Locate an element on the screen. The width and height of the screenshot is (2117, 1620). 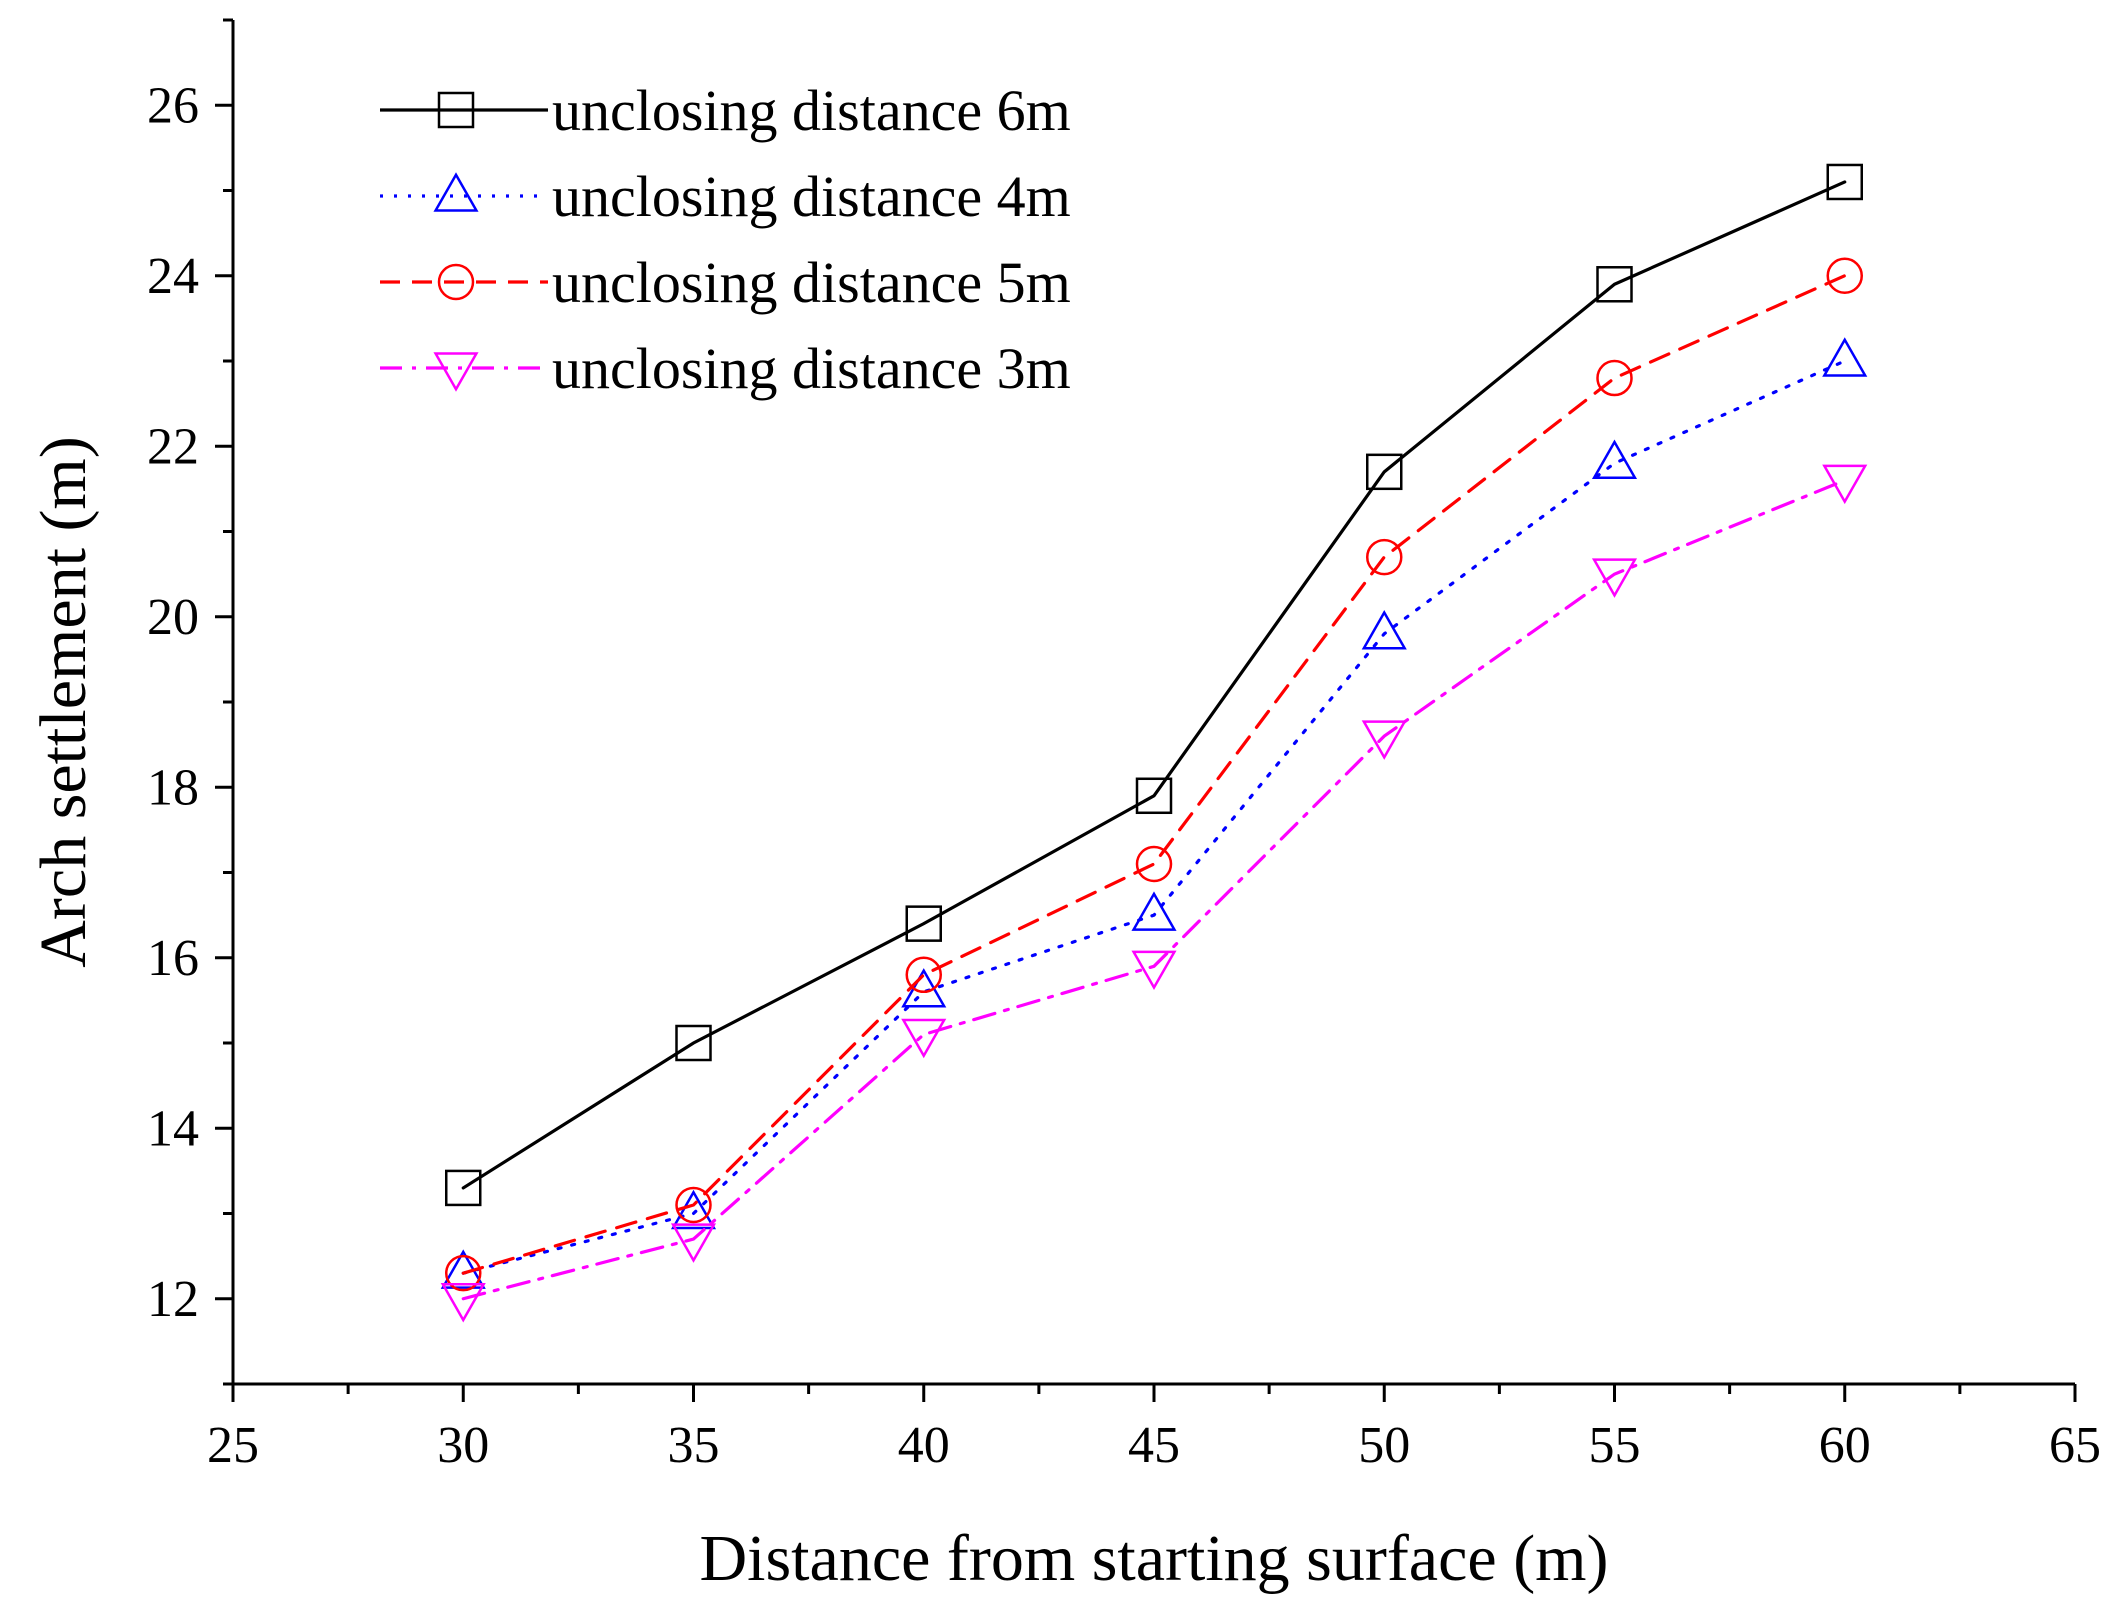
legend-label: unclosing distance 3m is located at coordinates (811, 368).